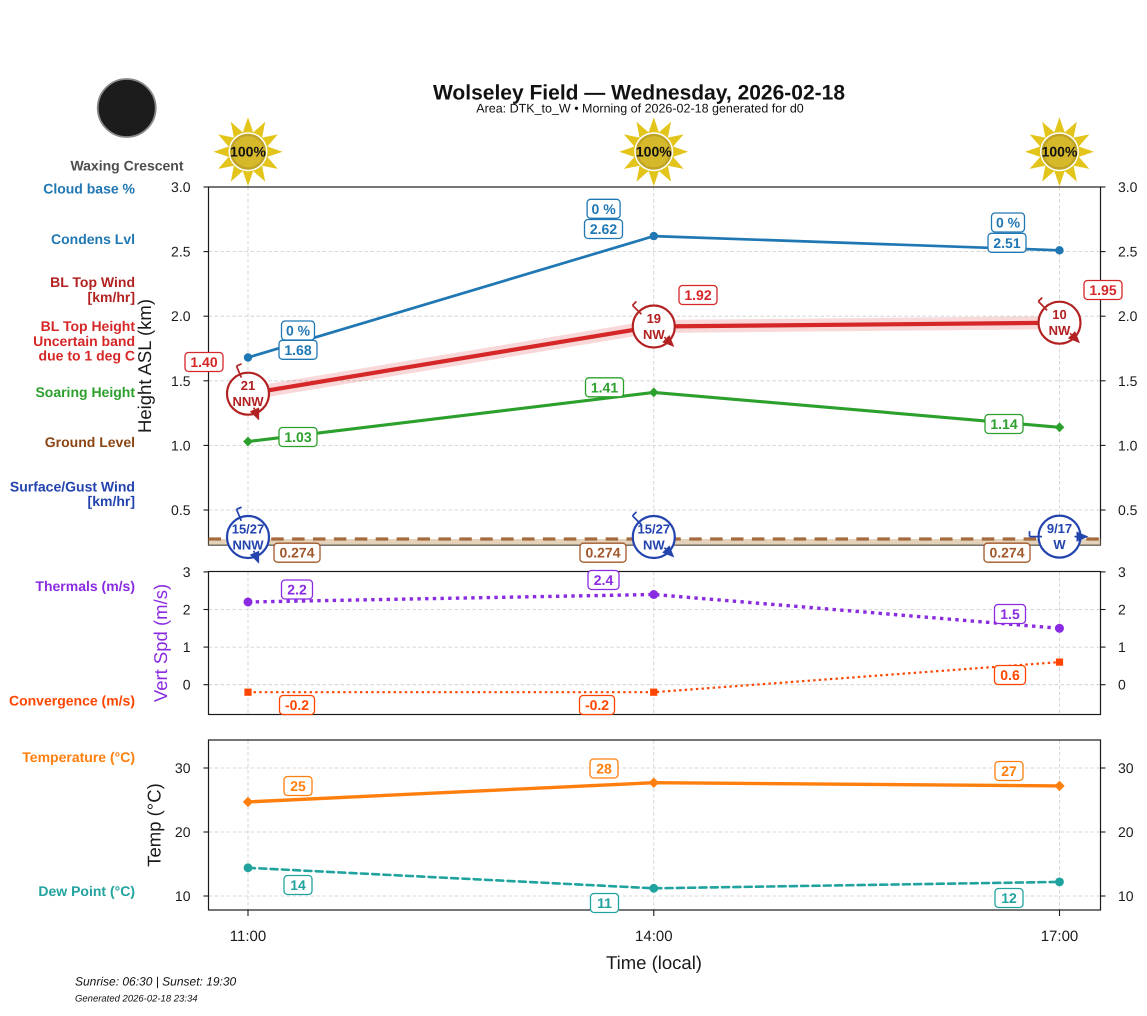 This screenshot has width=1147, height=1016. Describe the element at coordinates (136, 999) in the screenshot. I see `svg-text: Generated 2026-02-18 23:34` at that location.